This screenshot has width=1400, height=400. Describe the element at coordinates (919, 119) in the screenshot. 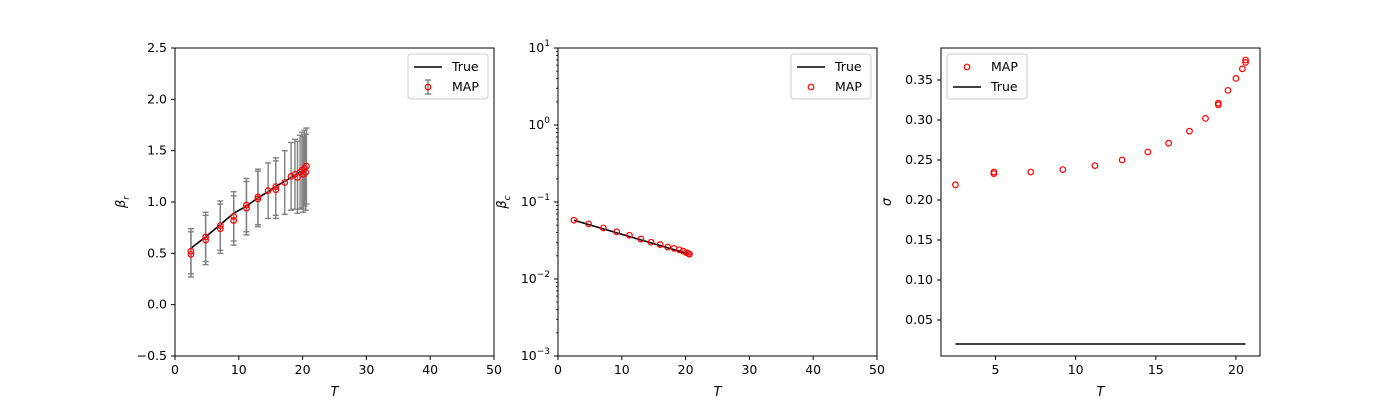

I see `y-tick-label: 0.30` at that location.